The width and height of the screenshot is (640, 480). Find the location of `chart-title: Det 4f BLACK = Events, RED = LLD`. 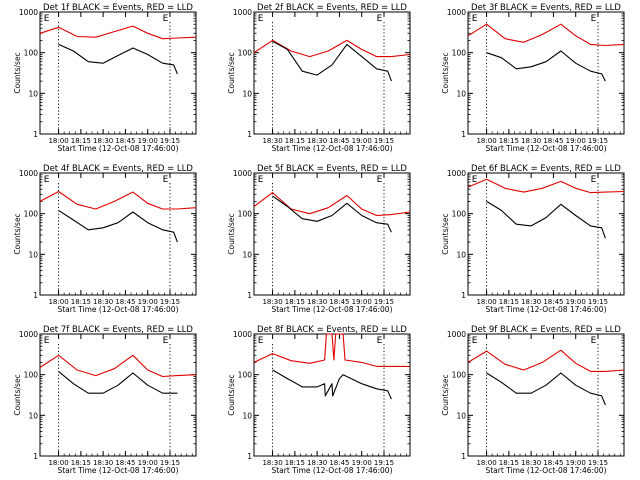

chart-title: Det 4f BLACK = Events, RED = LLD is located at coordinates (118, 169).